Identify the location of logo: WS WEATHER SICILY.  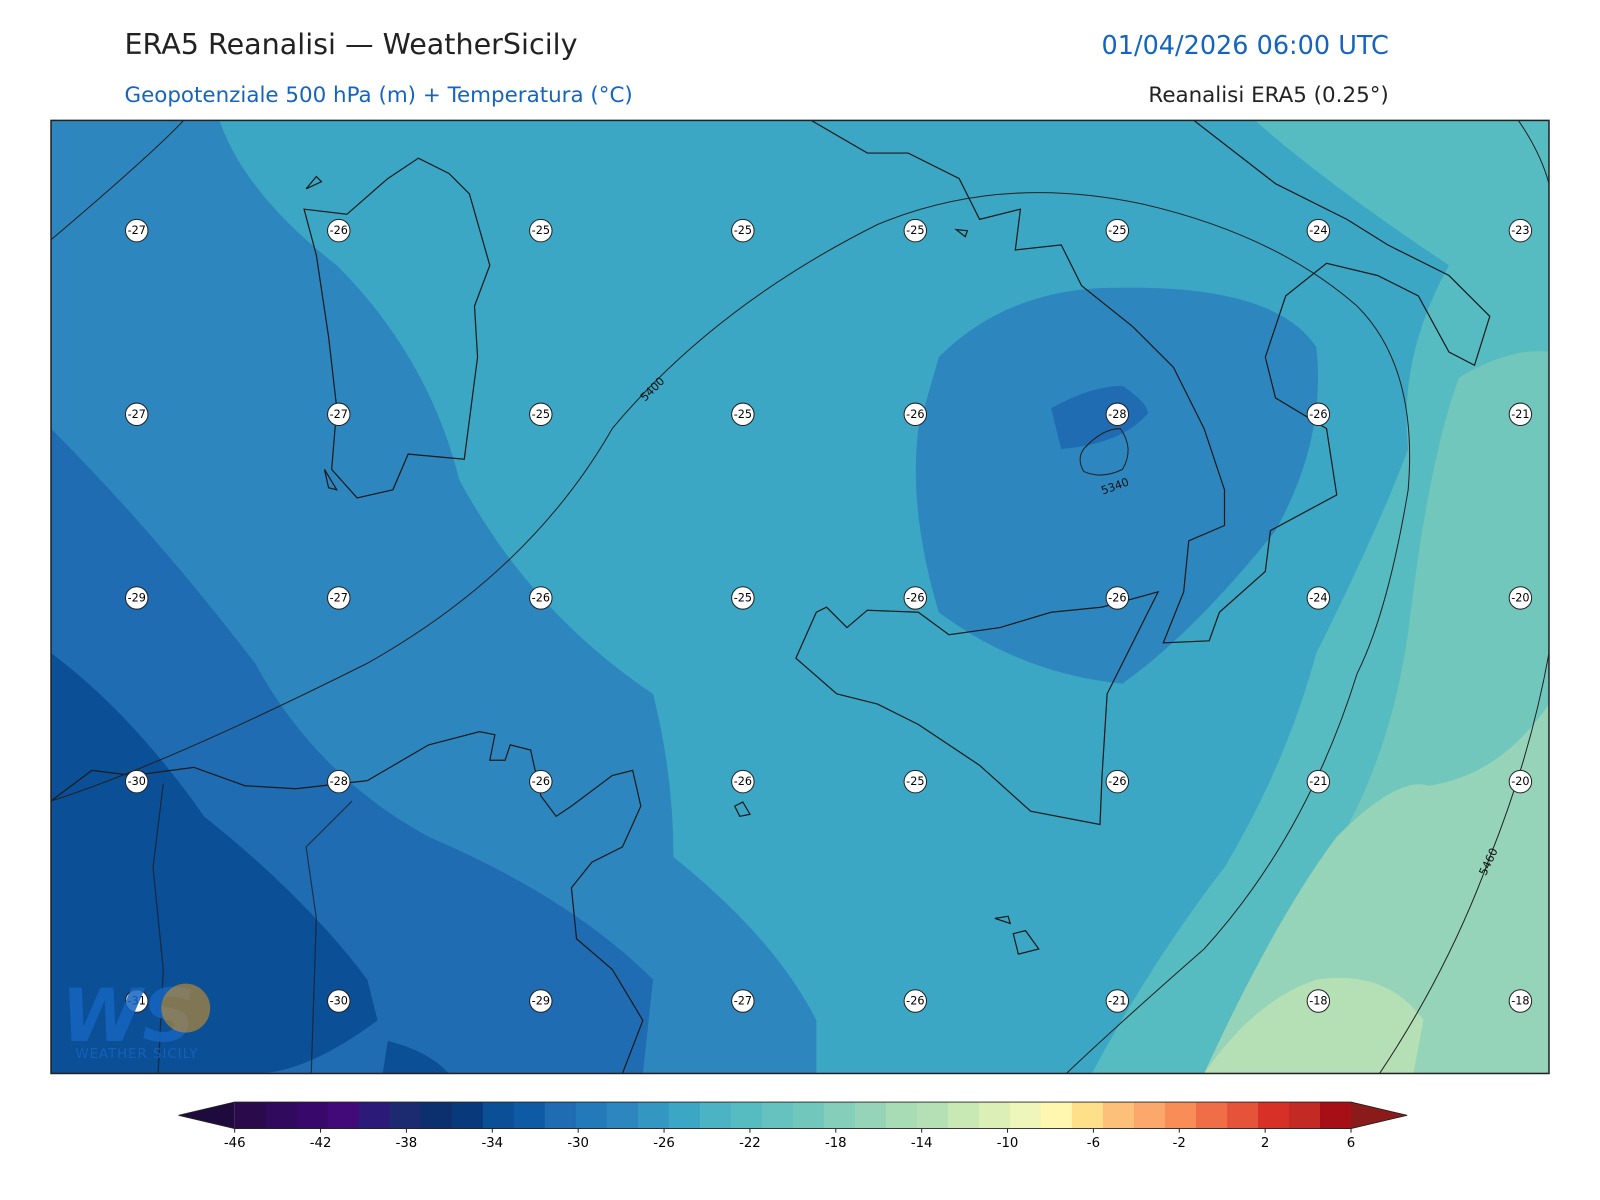
(136, 1018).